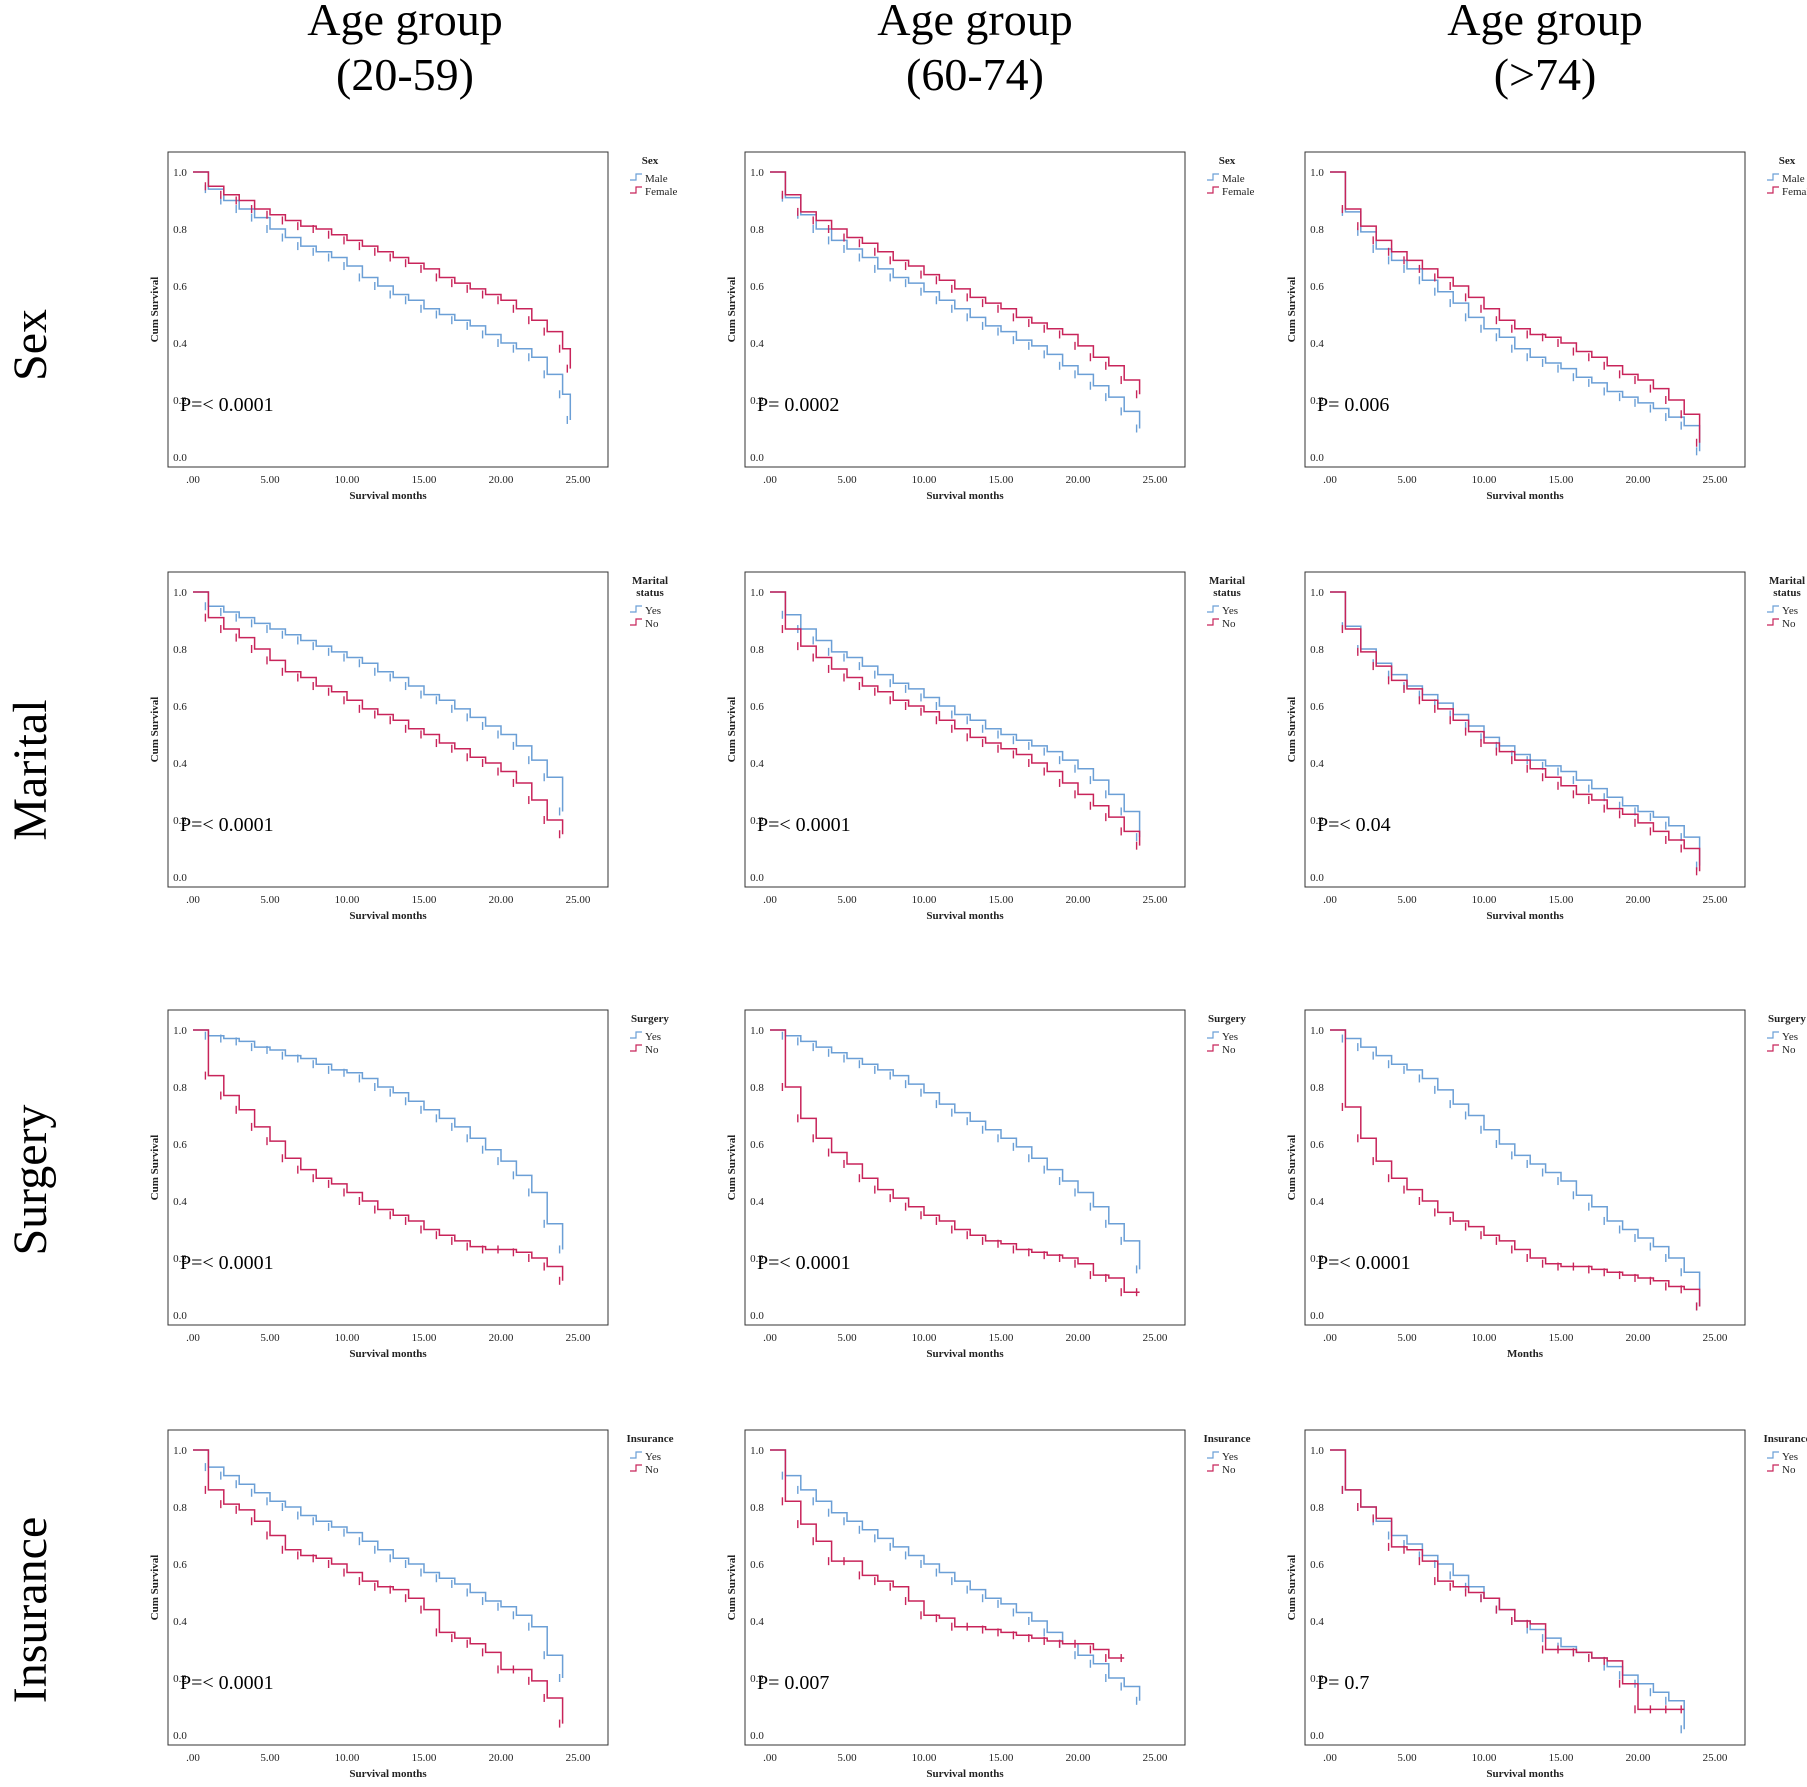 Image resolution: width=1807 pixels, height=1787 pixels. What do you see at coordinates (1789, 1050) in the screenshot?
I see `legend-label: No` at bounding box center [1789, 1050].